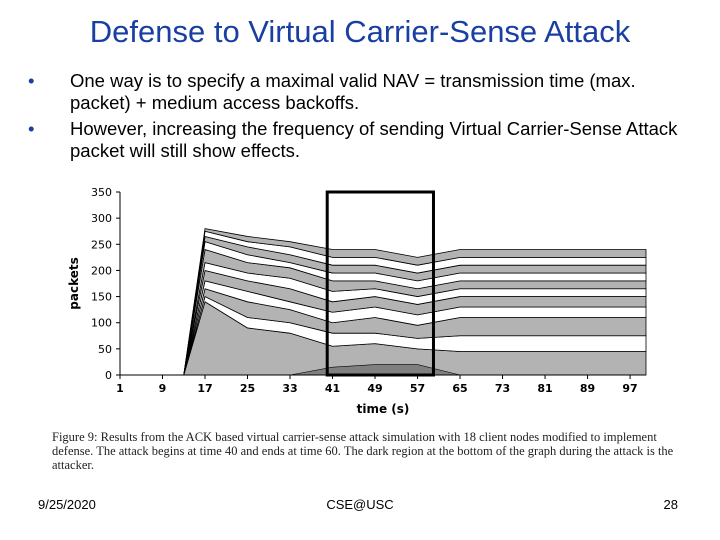  Describe the element at coordinates (374, 388) in the screenshot. I see `x-tick-label: 49` at that location.